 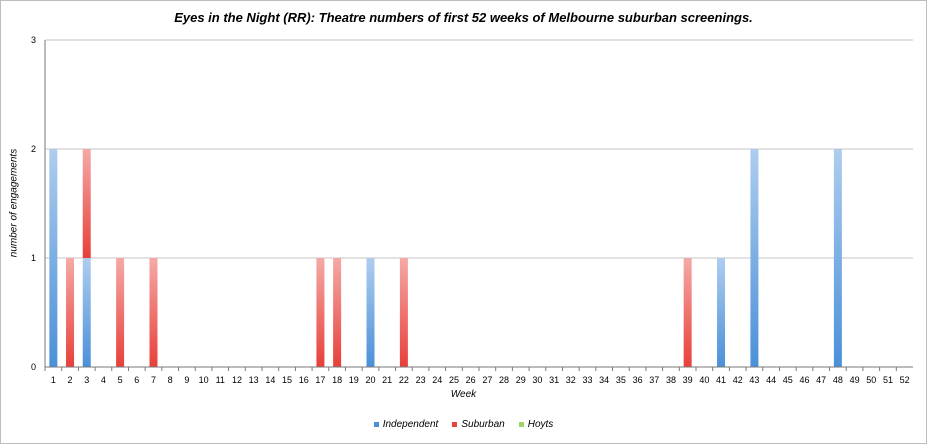 What do you see at coordinates (704, 380) in the screenshot?
I see `x-tick-label: 40` at bounding box center [704, 380].